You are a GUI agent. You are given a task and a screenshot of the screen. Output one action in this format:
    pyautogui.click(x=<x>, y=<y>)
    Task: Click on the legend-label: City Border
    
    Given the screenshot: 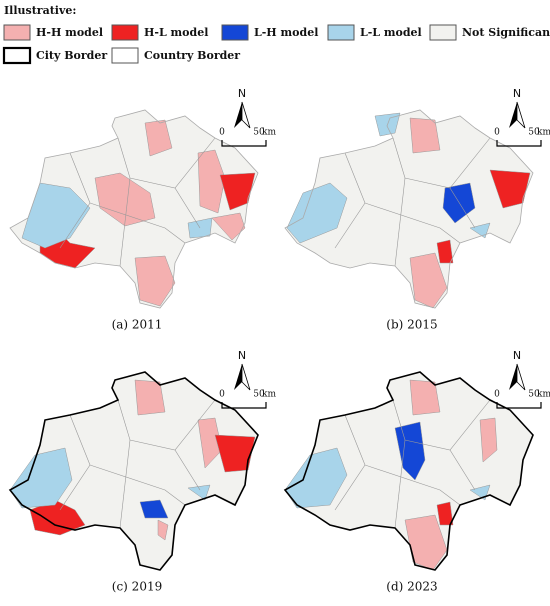 What is the action you would take?
    pyautogui.click(x=71, y=55)
    